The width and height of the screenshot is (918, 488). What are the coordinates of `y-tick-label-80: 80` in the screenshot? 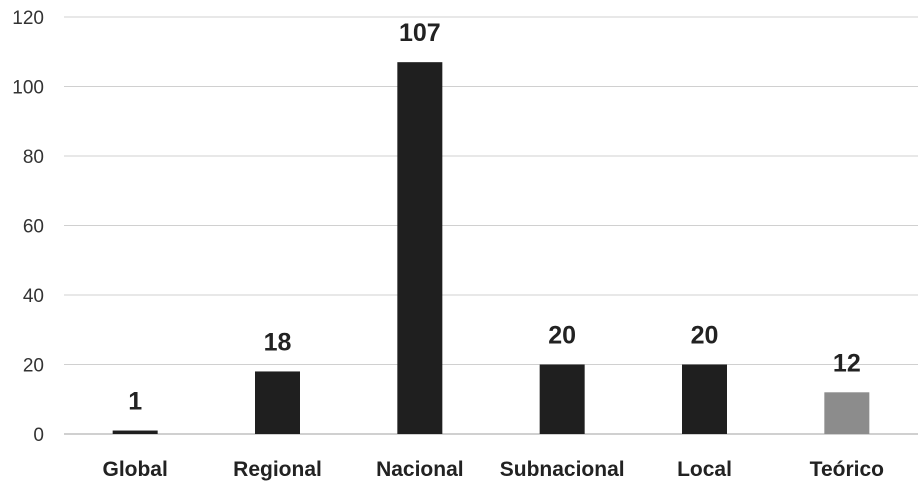 It's located at (33, 157).